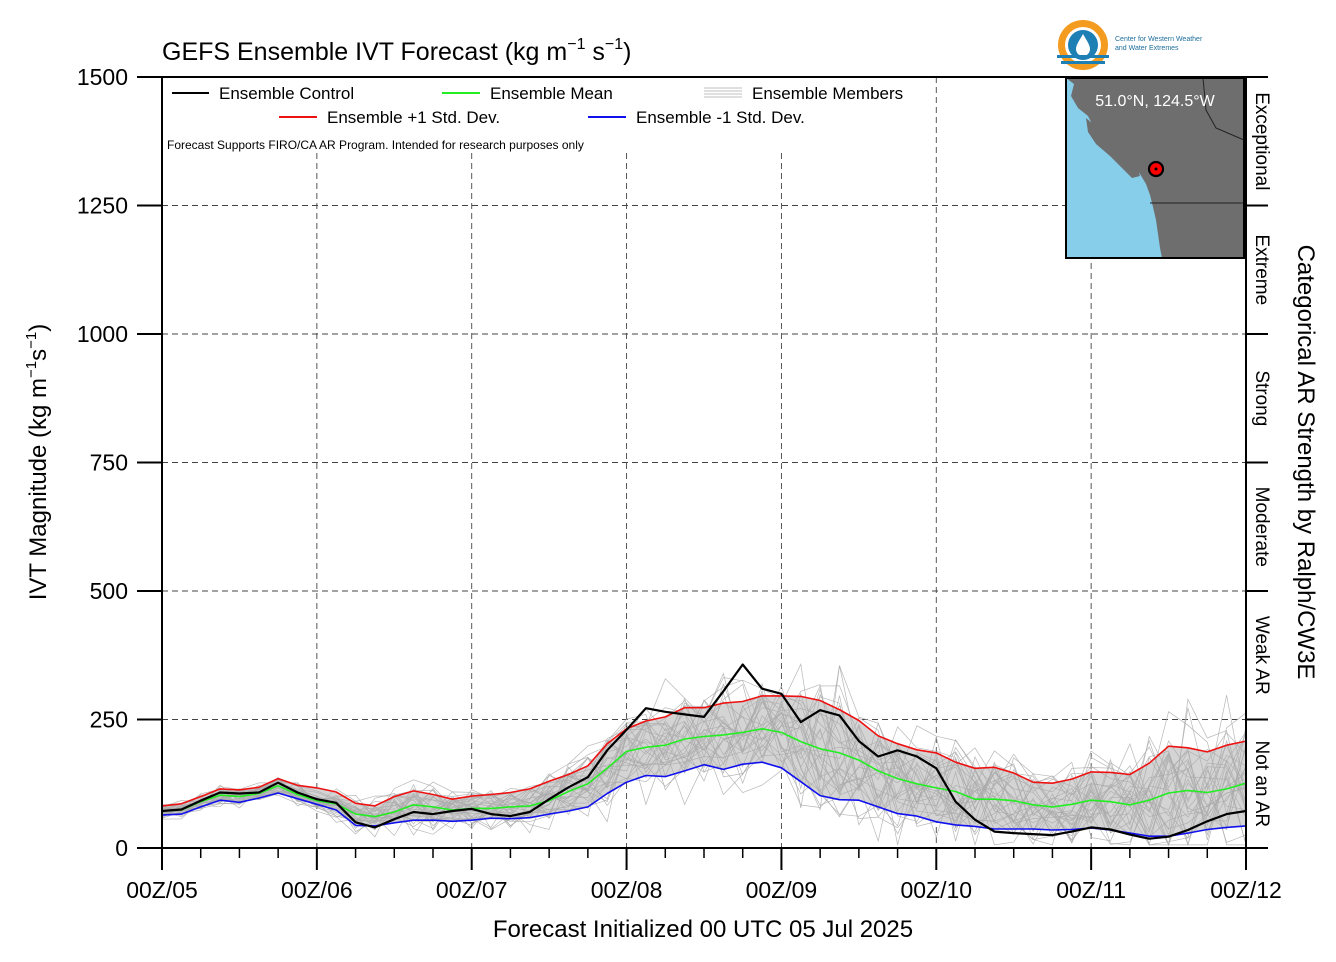 Image resolution: width=1336 pixels, height=962 pixels. I want to click on minus-sd-line, so click(704, 799).